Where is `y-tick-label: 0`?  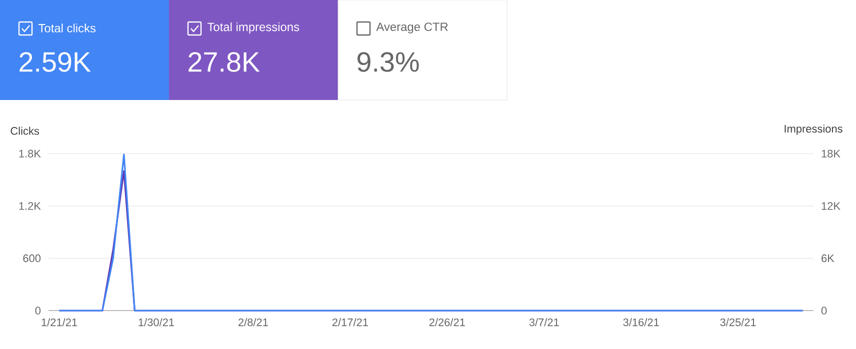
y-tick-label: 0 is located at coordinates (38, 310).